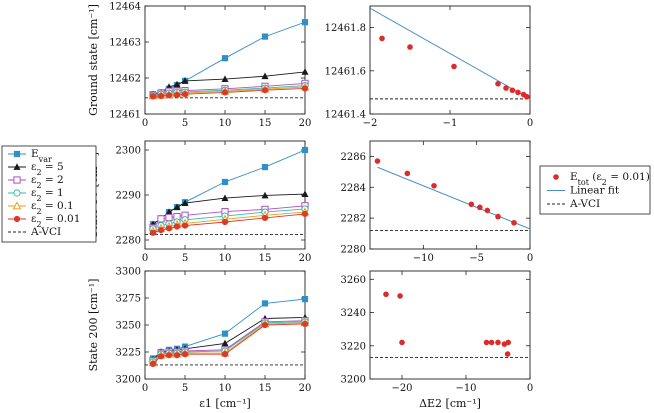  I want to click on legend-label-base: A-VCI, so click(45, 232).